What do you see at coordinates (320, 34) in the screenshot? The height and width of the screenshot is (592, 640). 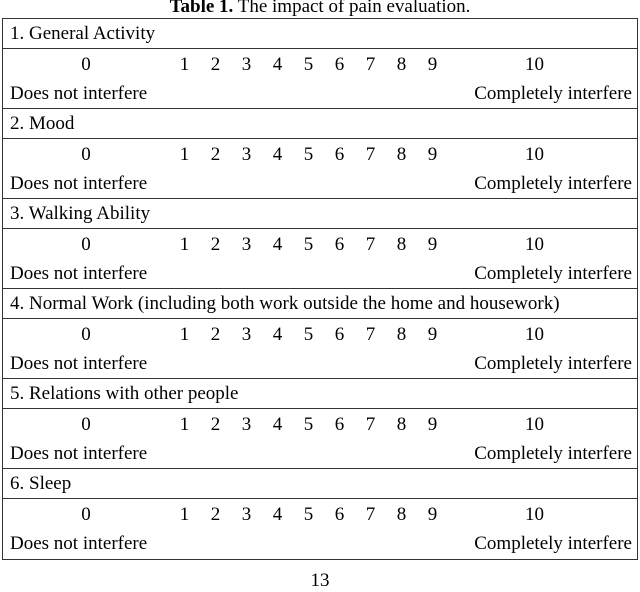 I see `item-title-row: 1. General Activity` at bounding box center [320, 34].